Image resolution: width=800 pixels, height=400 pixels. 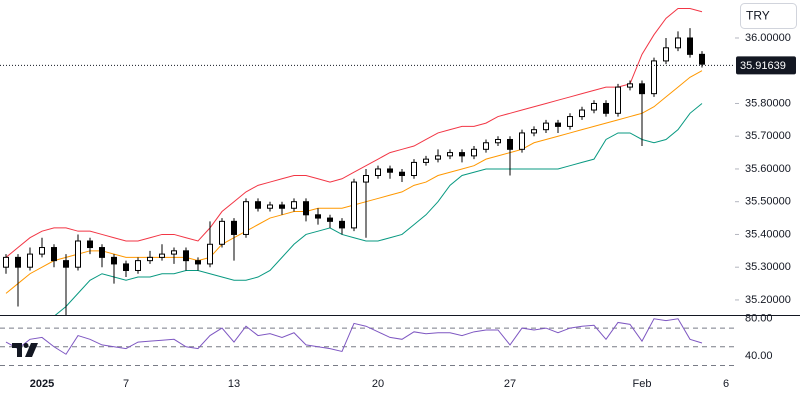 I want to click on rsi-tick-label: 40.00, so click(x=759, y=356).